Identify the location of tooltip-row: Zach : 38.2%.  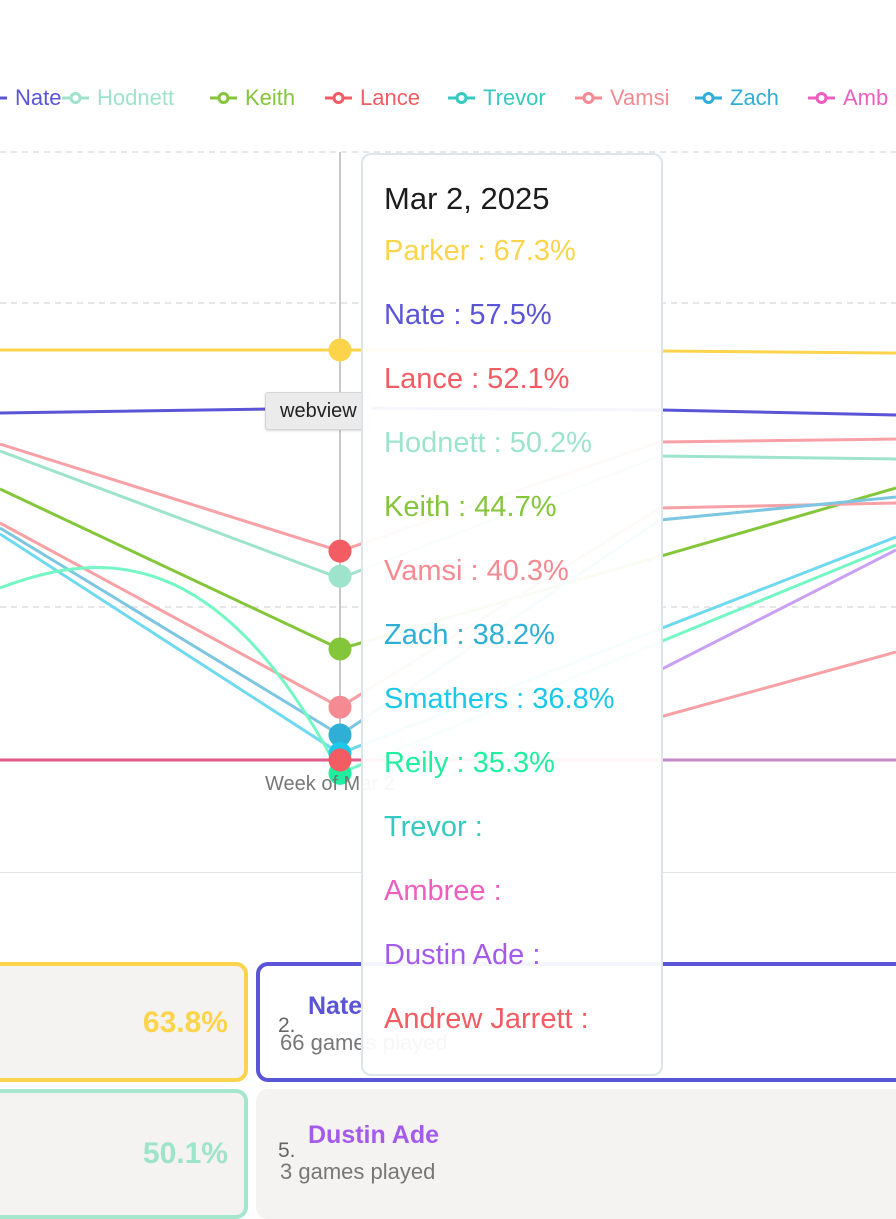
(469, 635).